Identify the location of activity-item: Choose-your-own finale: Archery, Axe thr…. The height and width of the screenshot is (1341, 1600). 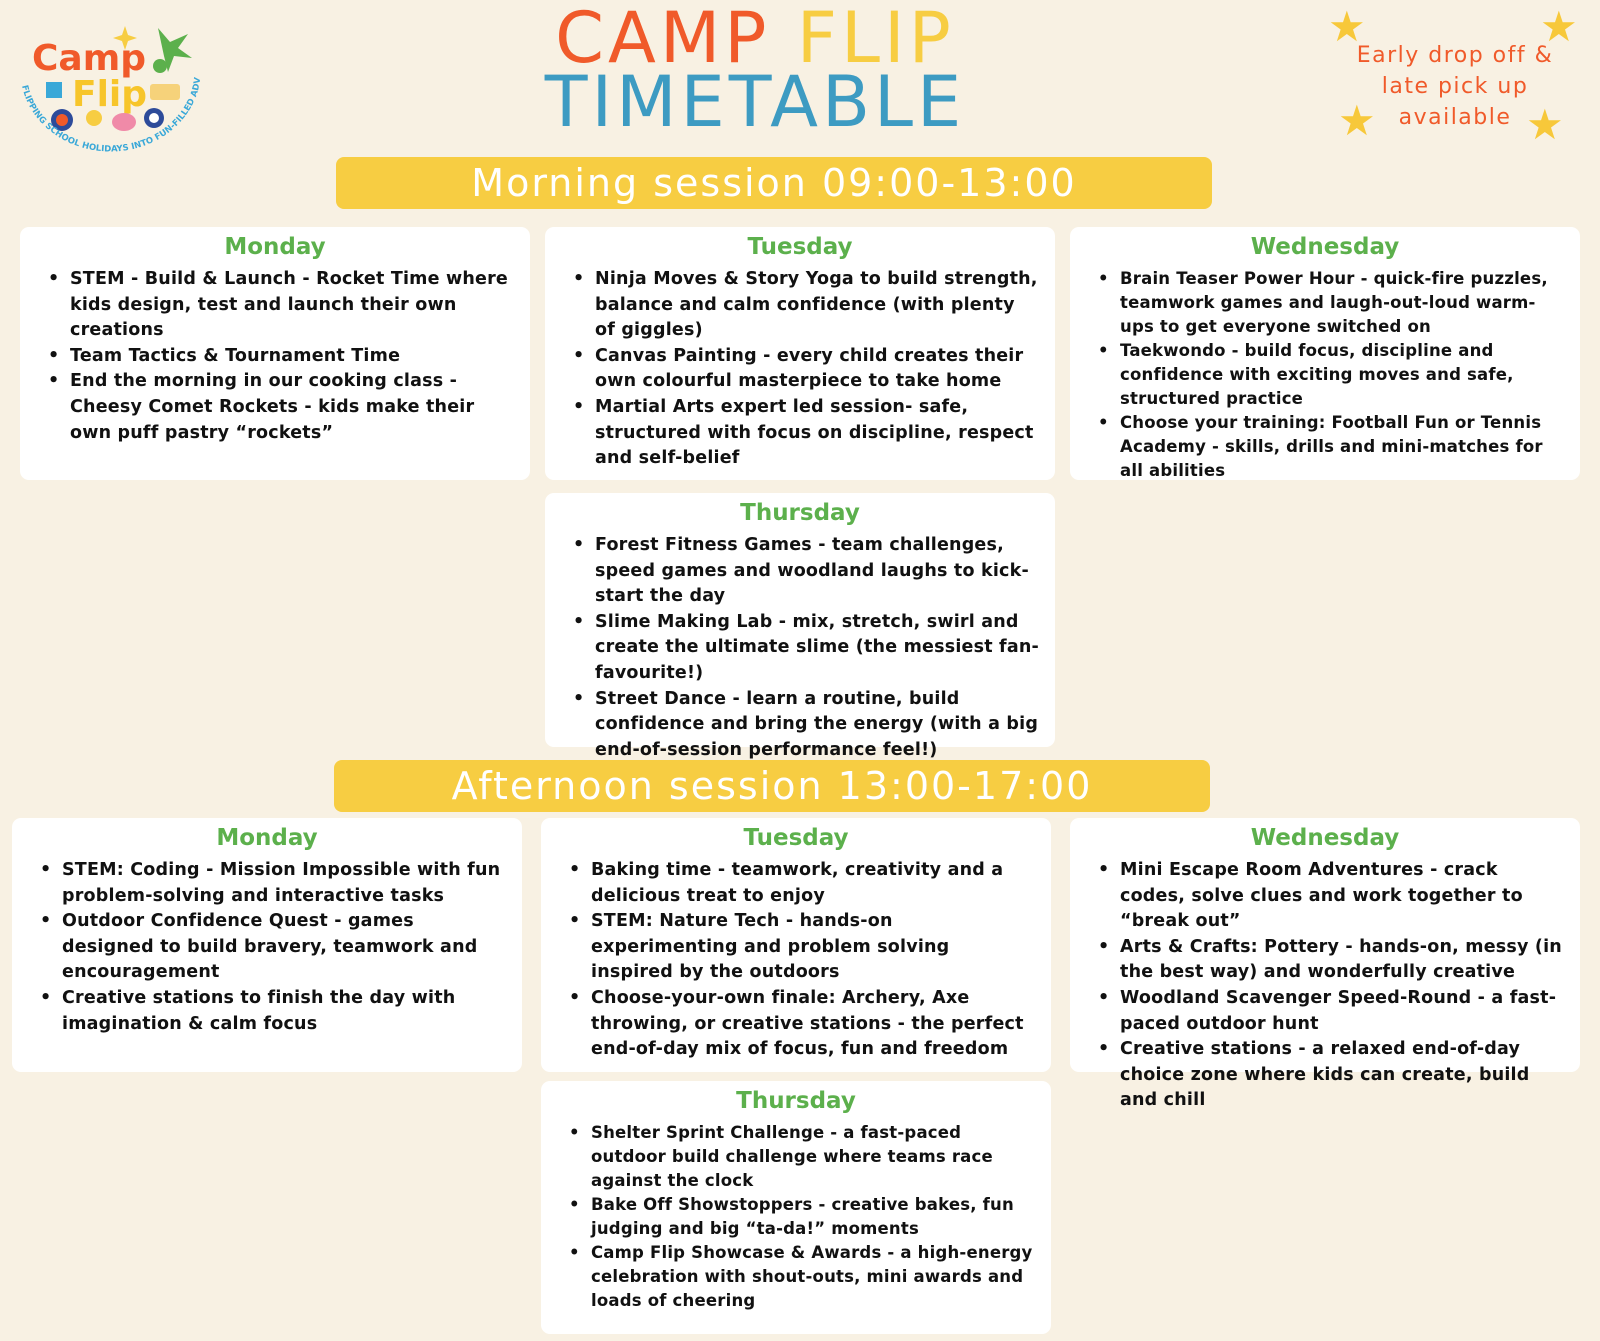
(802, 1024).